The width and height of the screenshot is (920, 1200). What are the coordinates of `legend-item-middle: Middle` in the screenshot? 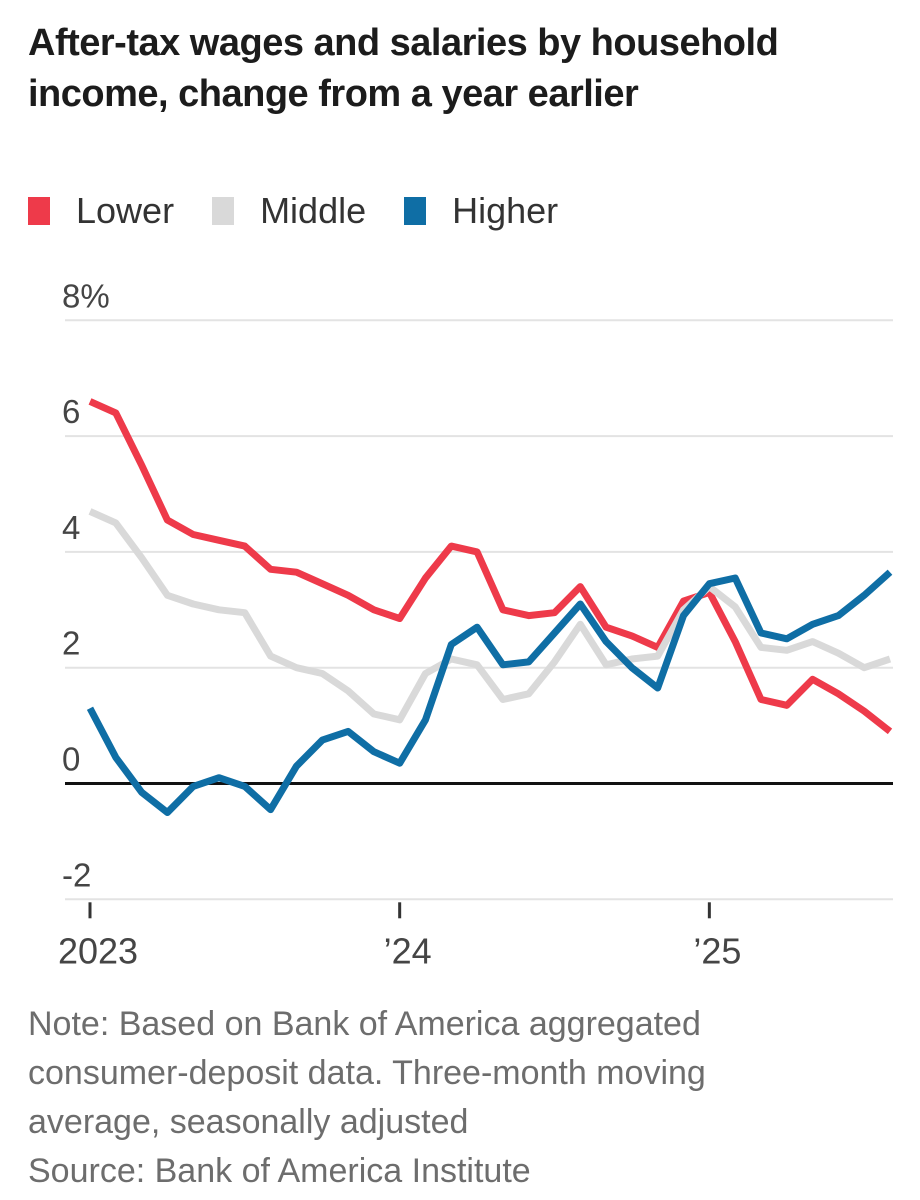 It's located at (289, 211).